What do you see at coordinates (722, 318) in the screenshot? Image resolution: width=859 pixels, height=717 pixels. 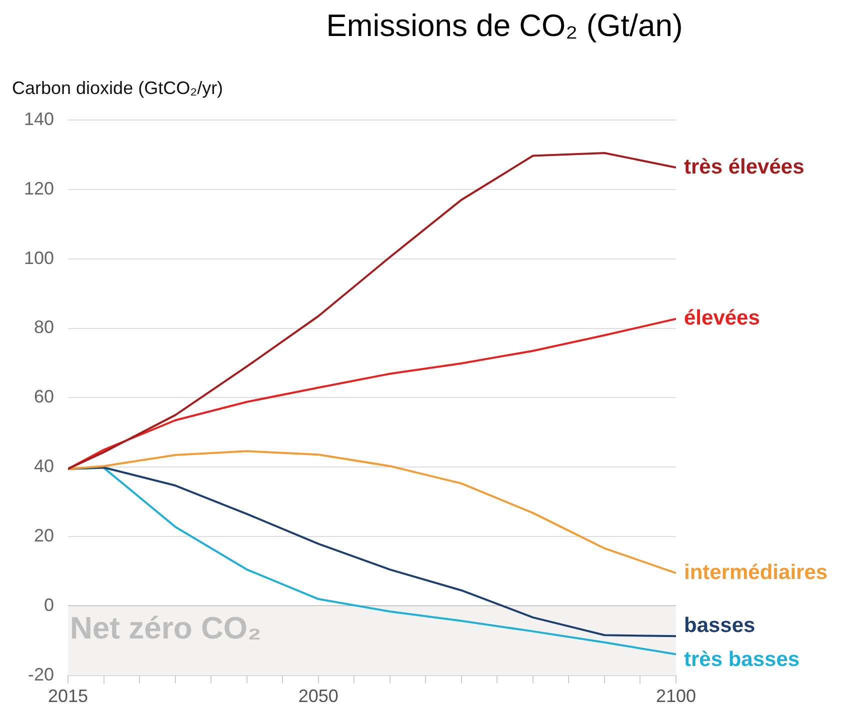 I see `series-label: élevées` at bounding box center [722, 318].